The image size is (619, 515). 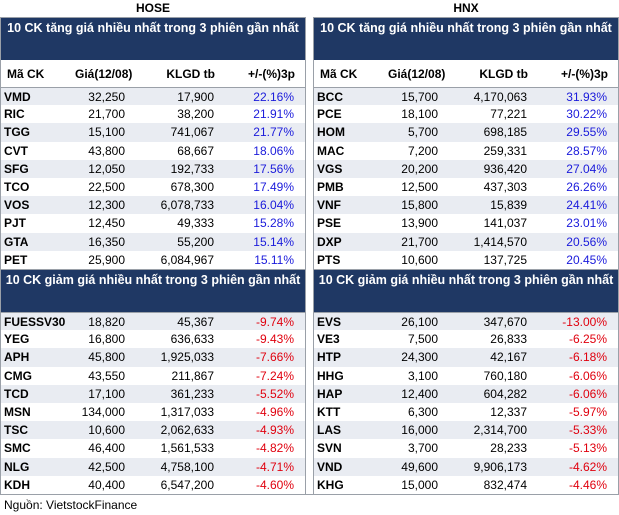 I want to click on ticker-cell: PMB, so click(x=330, y=187).